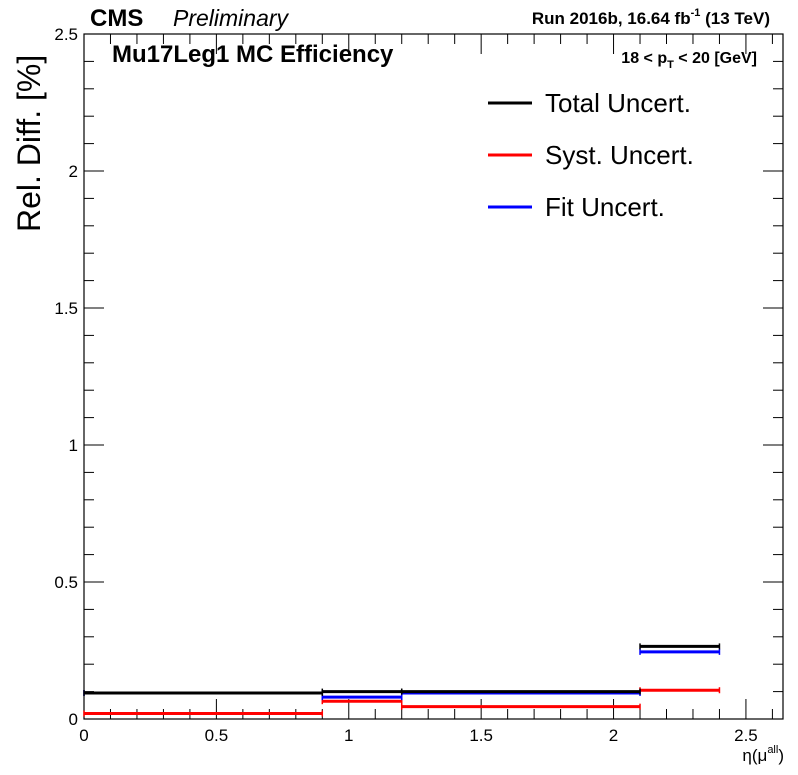 The height and width of the screenshot is (775, 798). What do you see at coordinates (696, 13) in the screenshot?
I see `lumi-exponent: -1` at bounding box center [696, 13].